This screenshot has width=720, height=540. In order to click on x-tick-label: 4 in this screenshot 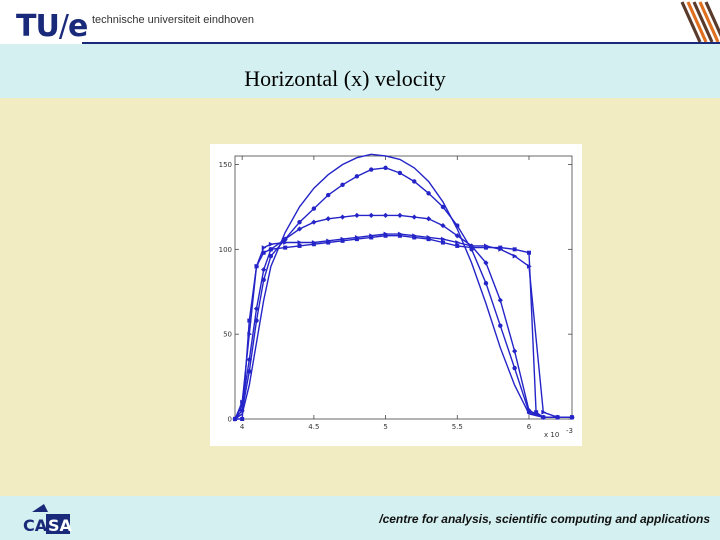, I will do `click(242, 427)`.